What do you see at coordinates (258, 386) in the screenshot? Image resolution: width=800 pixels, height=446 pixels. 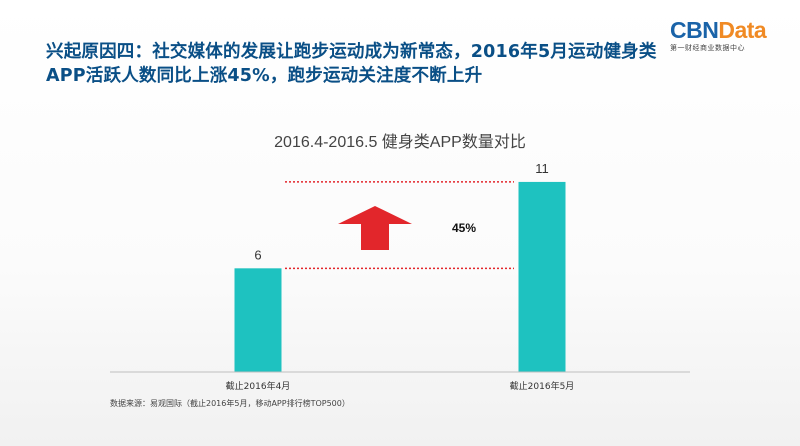 I see `x-tick-label: 截止2016年4月` at bounding box center [258, 386].